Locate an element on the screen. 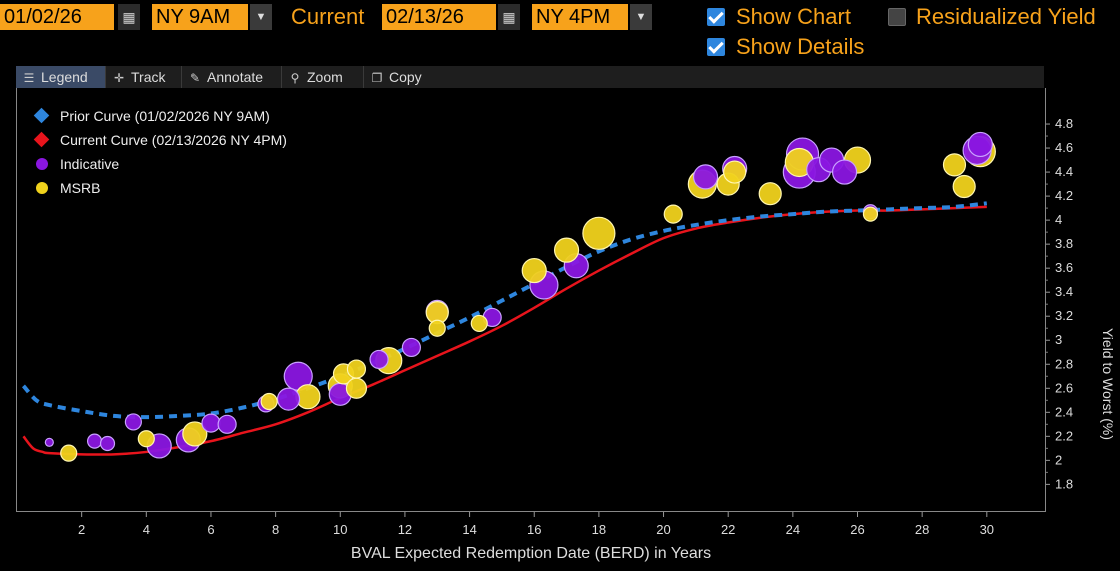 Image resolution: width=1120 pixels, height=571 pixels. annotate-button: ✎ Annotate is located at coordinates (232, 77).